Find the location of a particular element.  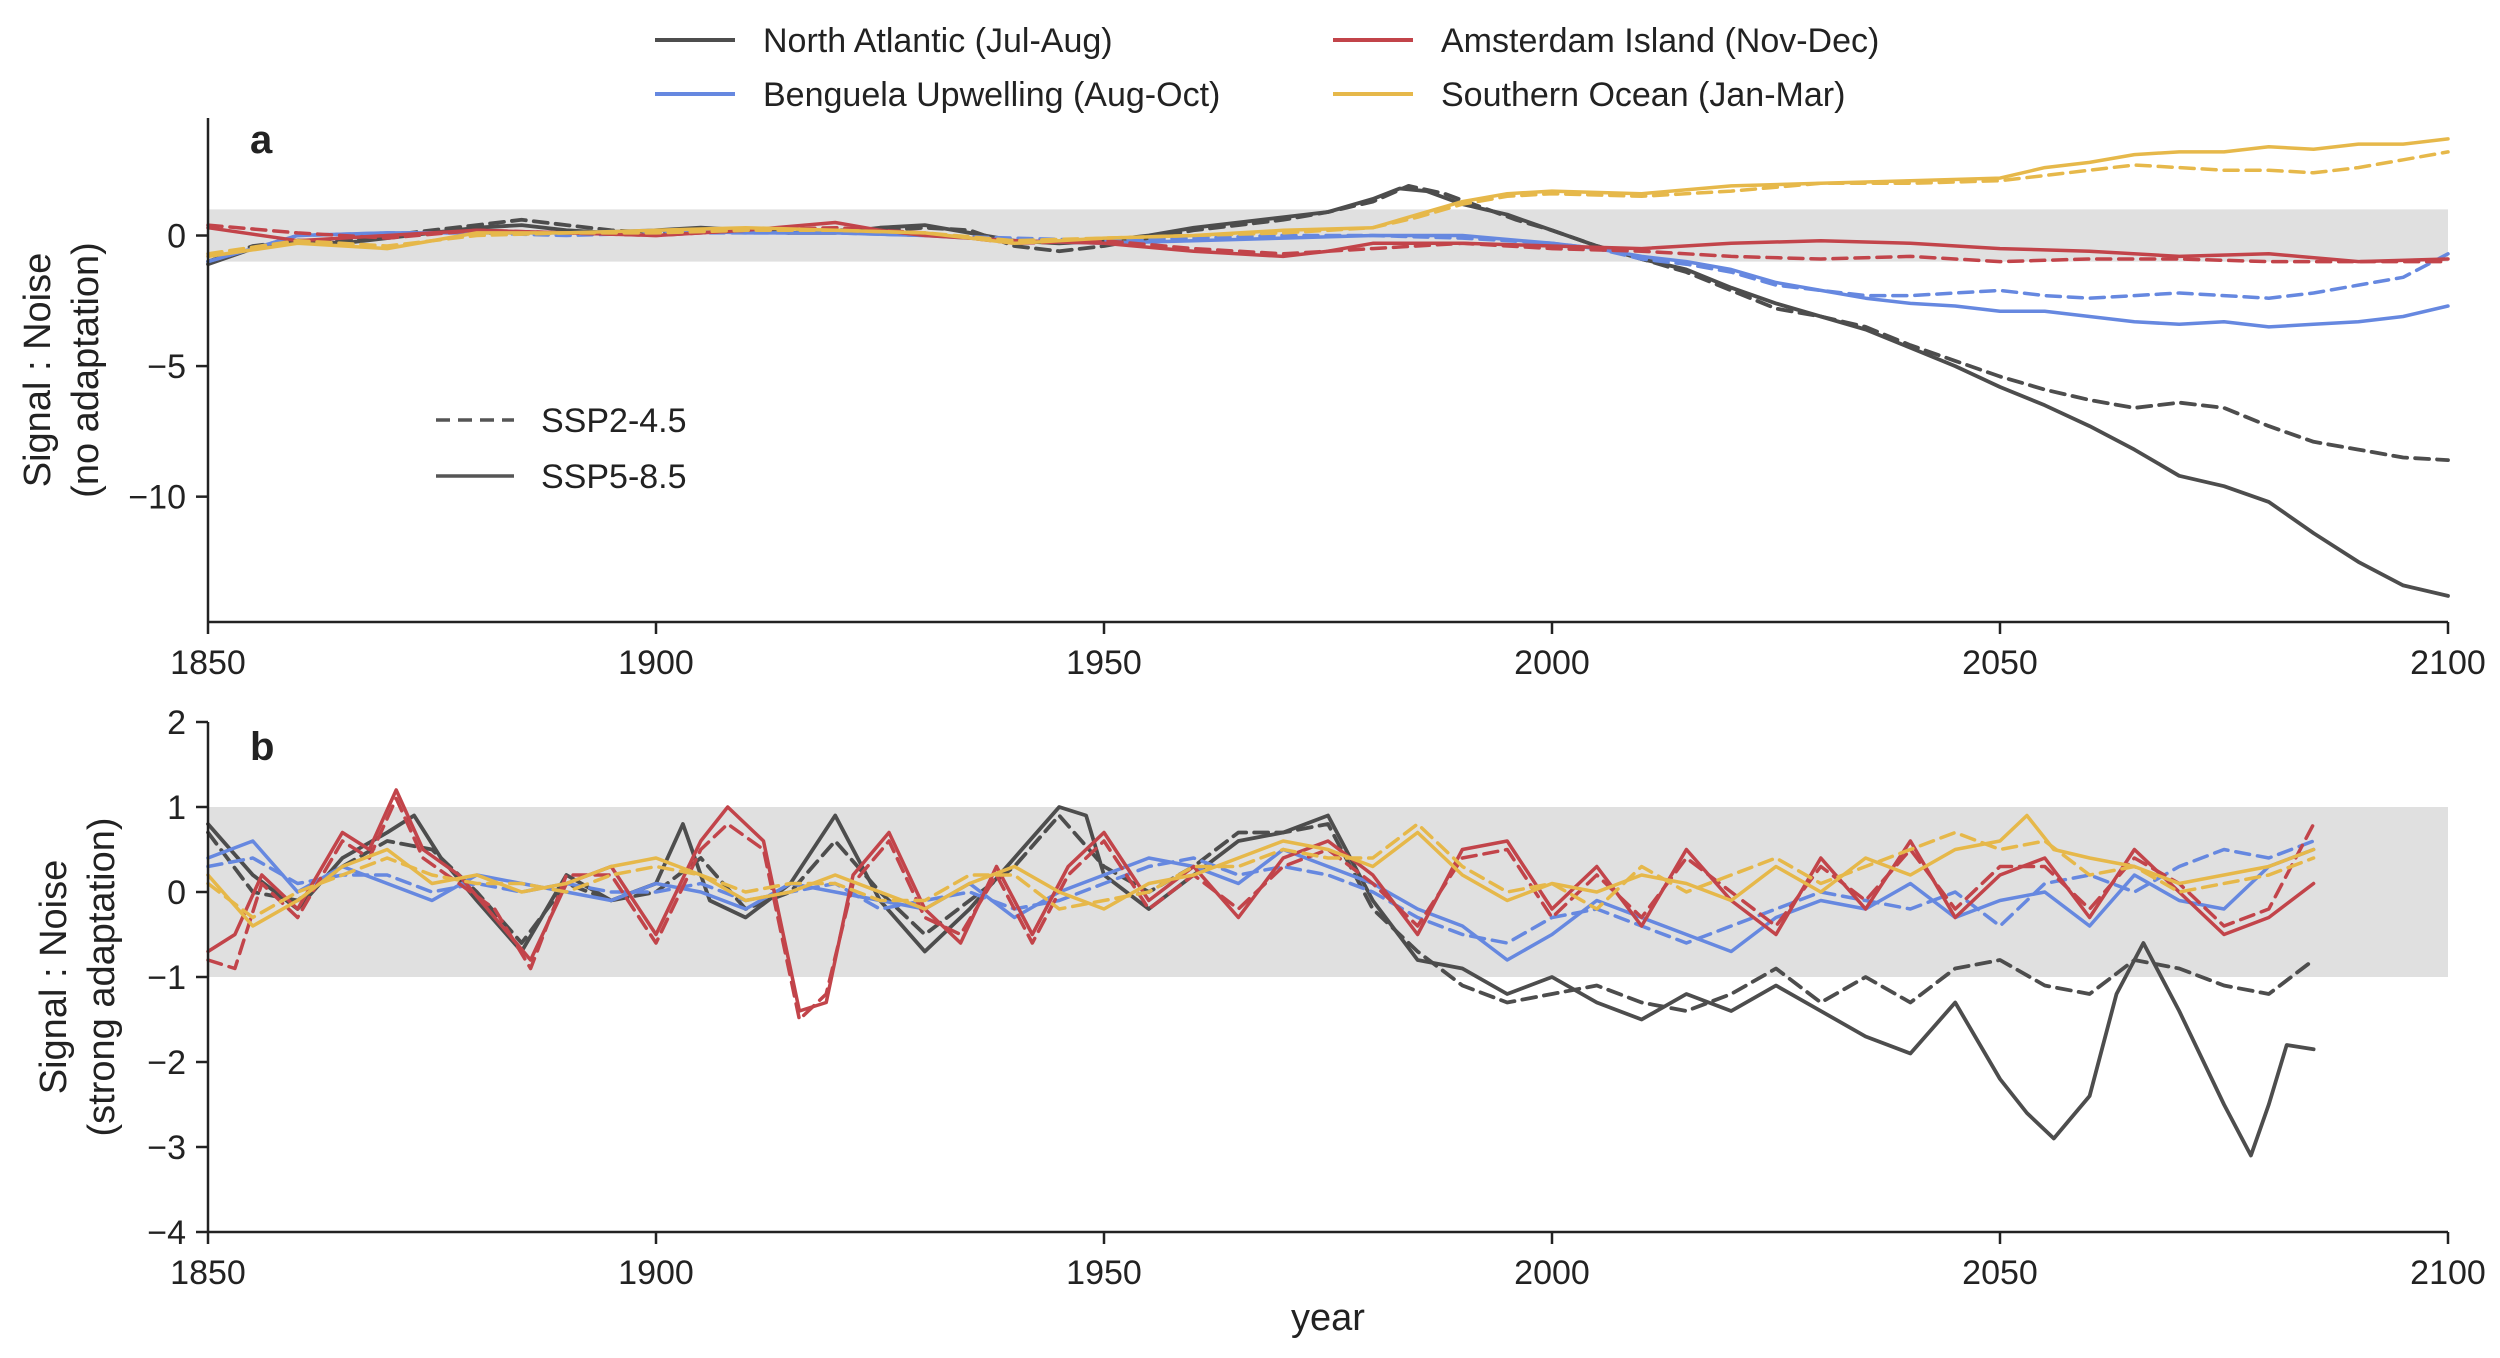

legend-label: Benguela Upwelling (Aug-Oct) is located at coordinates (991, 95).